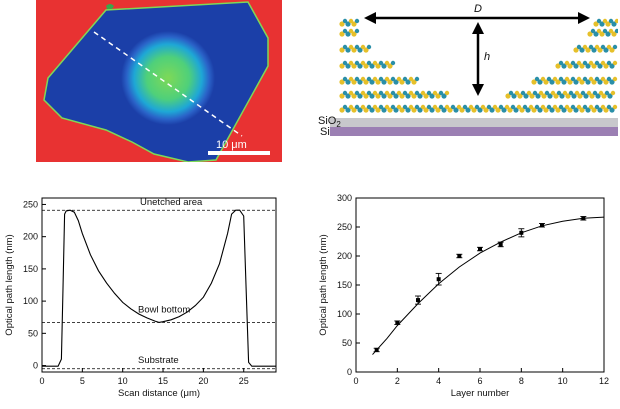 The height and width of the screenshot is (409, 620). I want to click on molecule-layers, so click(479, 65).